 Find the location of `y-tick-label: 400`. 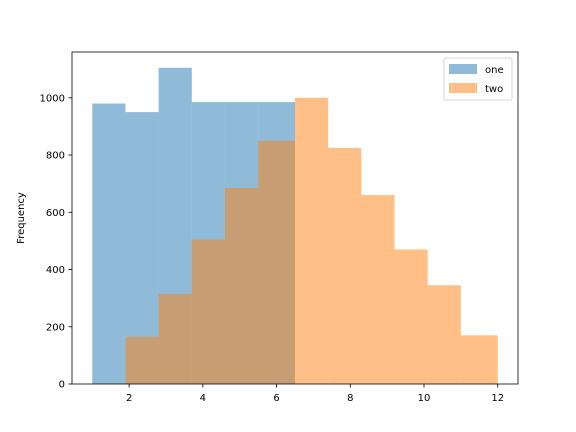

y-tick-label: 400 is located at coordinates (55, 270).